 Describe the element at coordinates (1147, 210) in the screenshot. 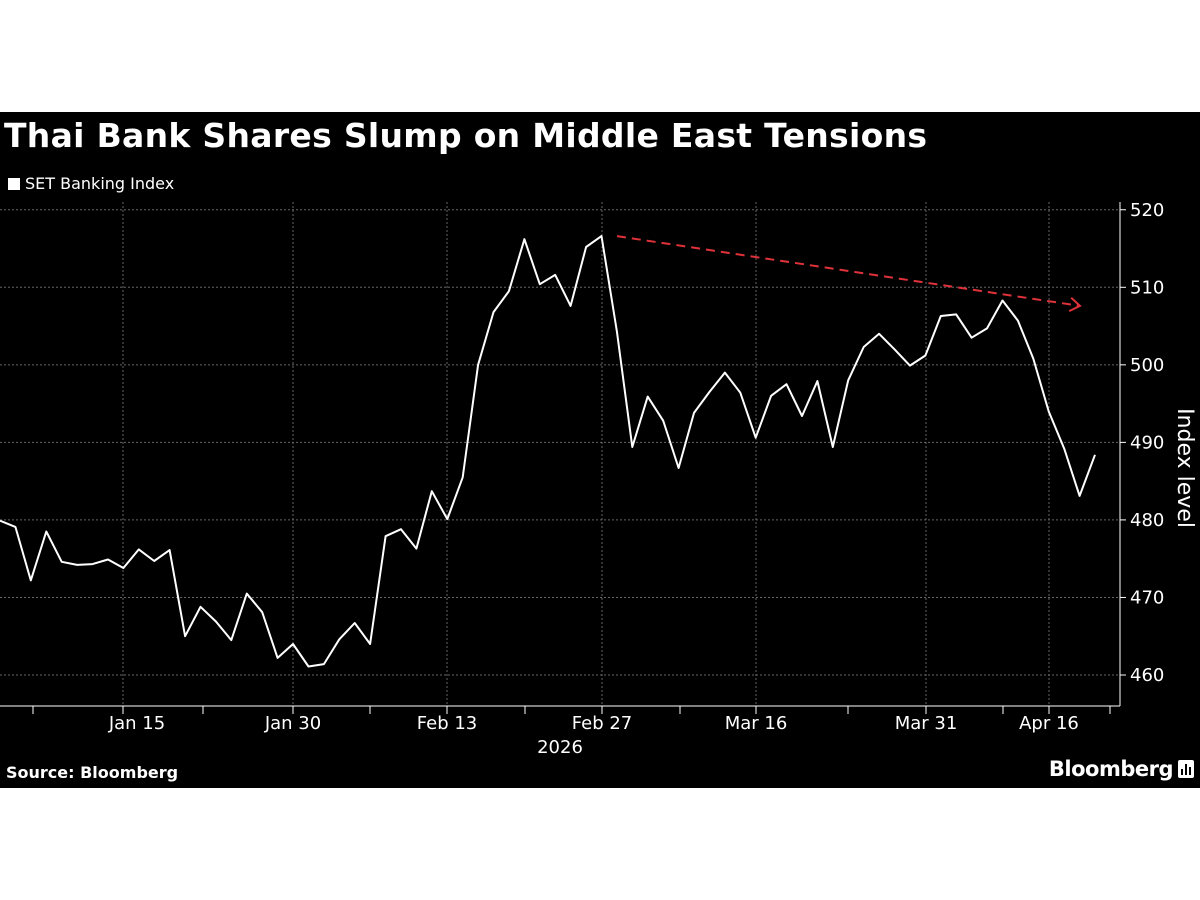

I see `y-tick-label-520: 520` at that location.